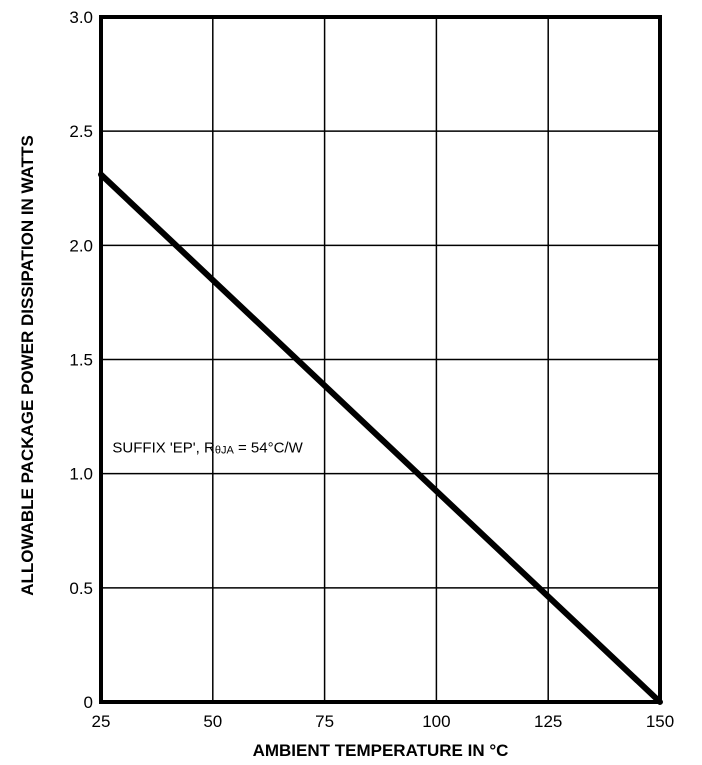 Image resolution: width=702 pixels, height=765 pixels. Describe the element at coordinates (81, 588) in the screenshot. I see `y-tick-label: 0.5` at that location.